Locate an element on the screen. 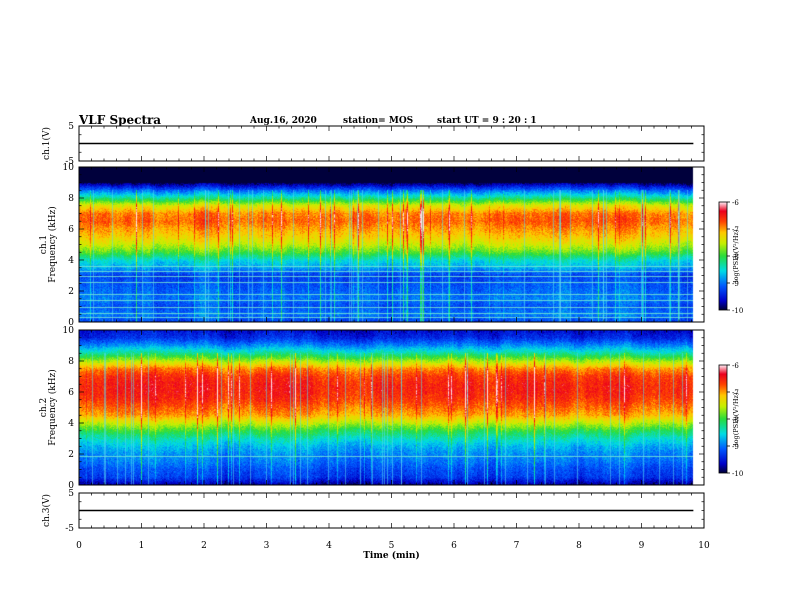  ch1-spectrogram-colorbar is located at coordinates (723, 256).